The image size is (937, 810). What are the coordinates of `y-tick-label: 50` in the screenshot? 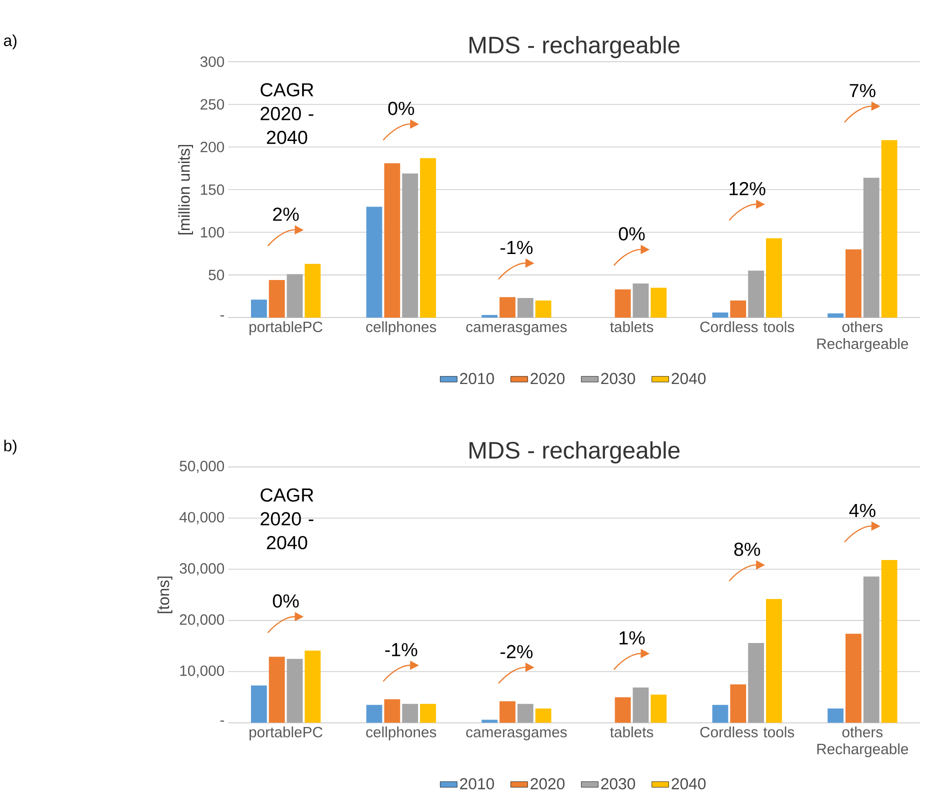 It's located at (216, 274).